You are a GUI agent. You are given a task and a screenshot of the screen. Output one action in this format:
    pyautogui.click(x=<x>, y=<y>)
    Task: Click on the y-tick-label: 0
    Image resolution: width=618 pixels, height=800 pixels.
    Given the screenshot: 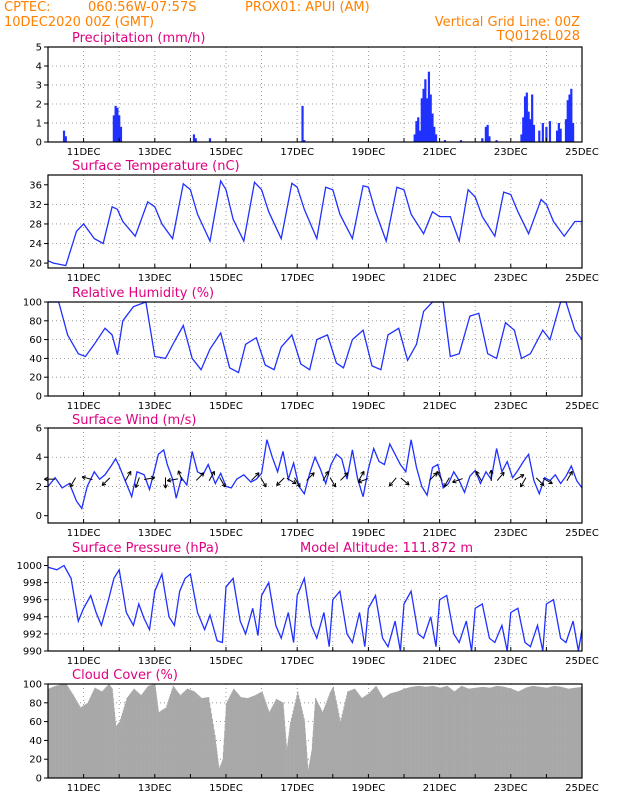 What is the action you would take?
    pyautogui.click(x=39, y=779)
    